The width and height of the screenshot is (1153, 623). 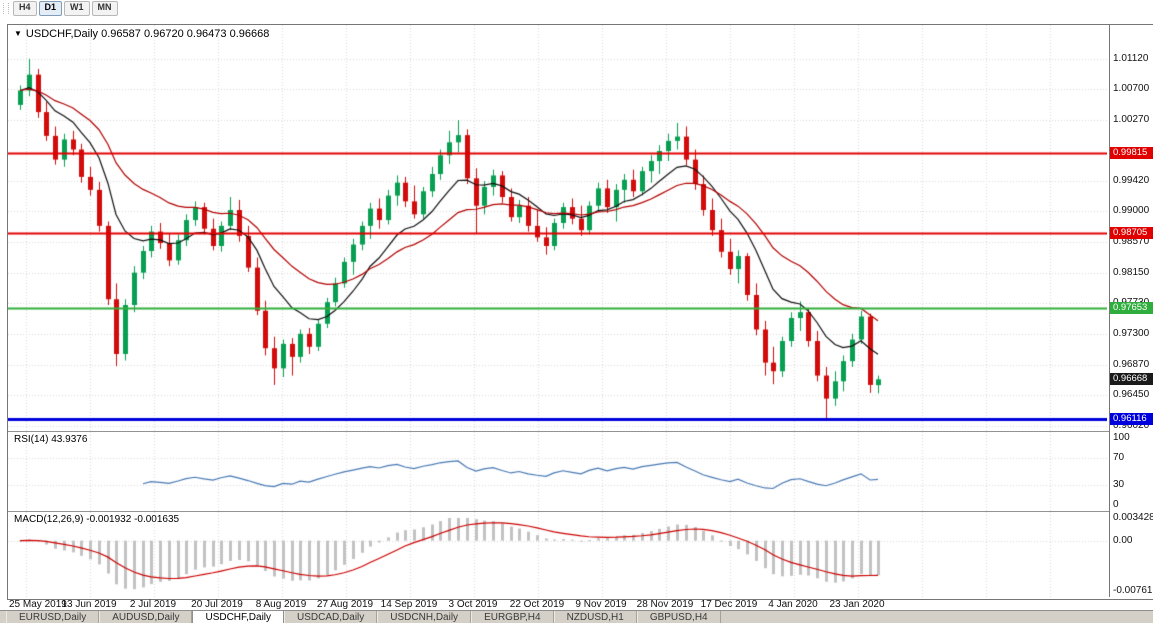 What do you see at coordinates (1131, 153) in the screenshot?
I see `hline-price-badge: 0.99815` at bounding box center [1131, 153].